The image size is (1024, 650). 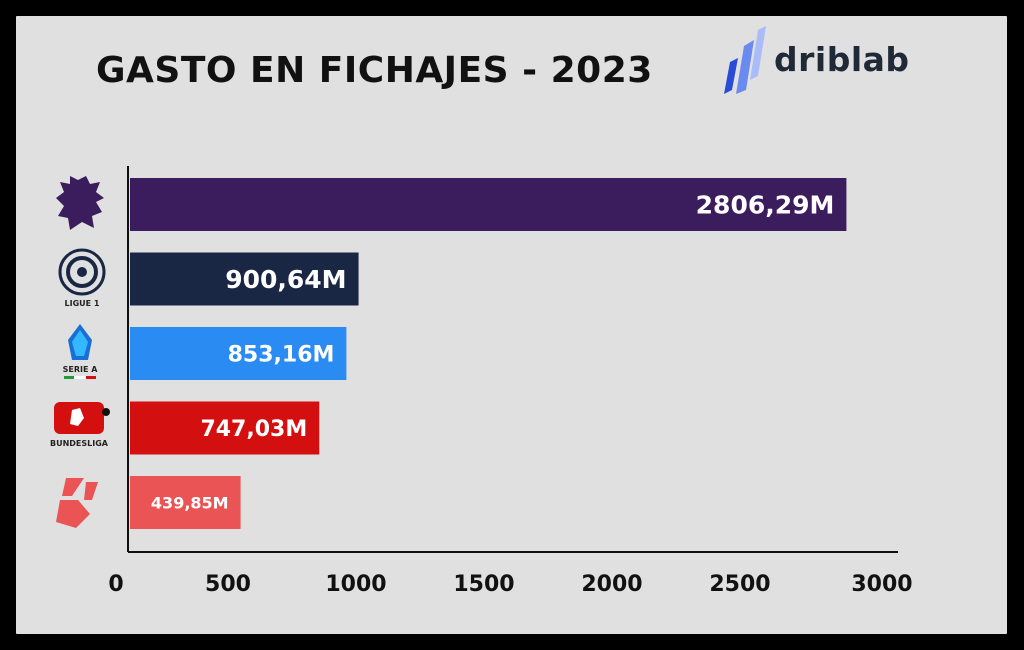 What do you see at coordinates (483, 584) in the screenshot?
I see `x-tick-label: 1500` at bounding box center [483, 584].